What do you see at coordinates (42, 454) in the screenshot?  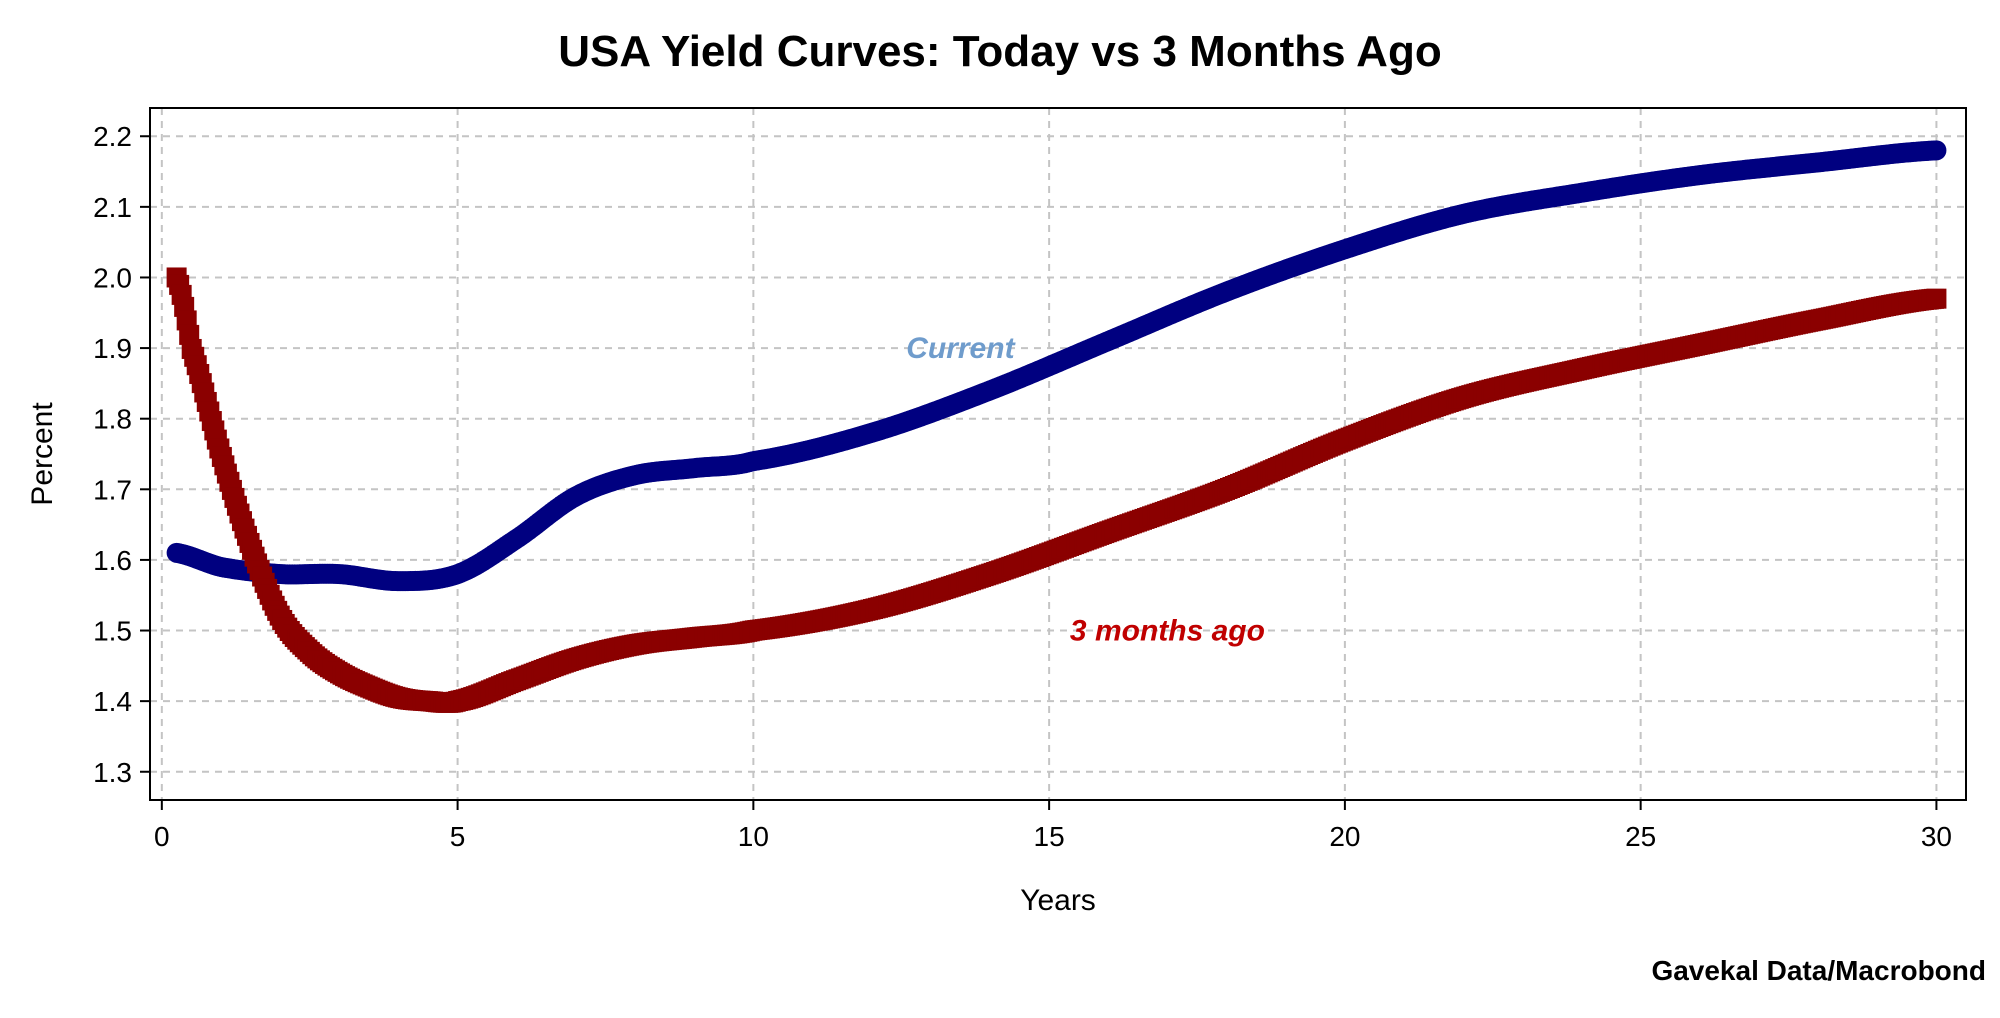 I see `y-axis-label: Percent` at bounding box center [42, 454].